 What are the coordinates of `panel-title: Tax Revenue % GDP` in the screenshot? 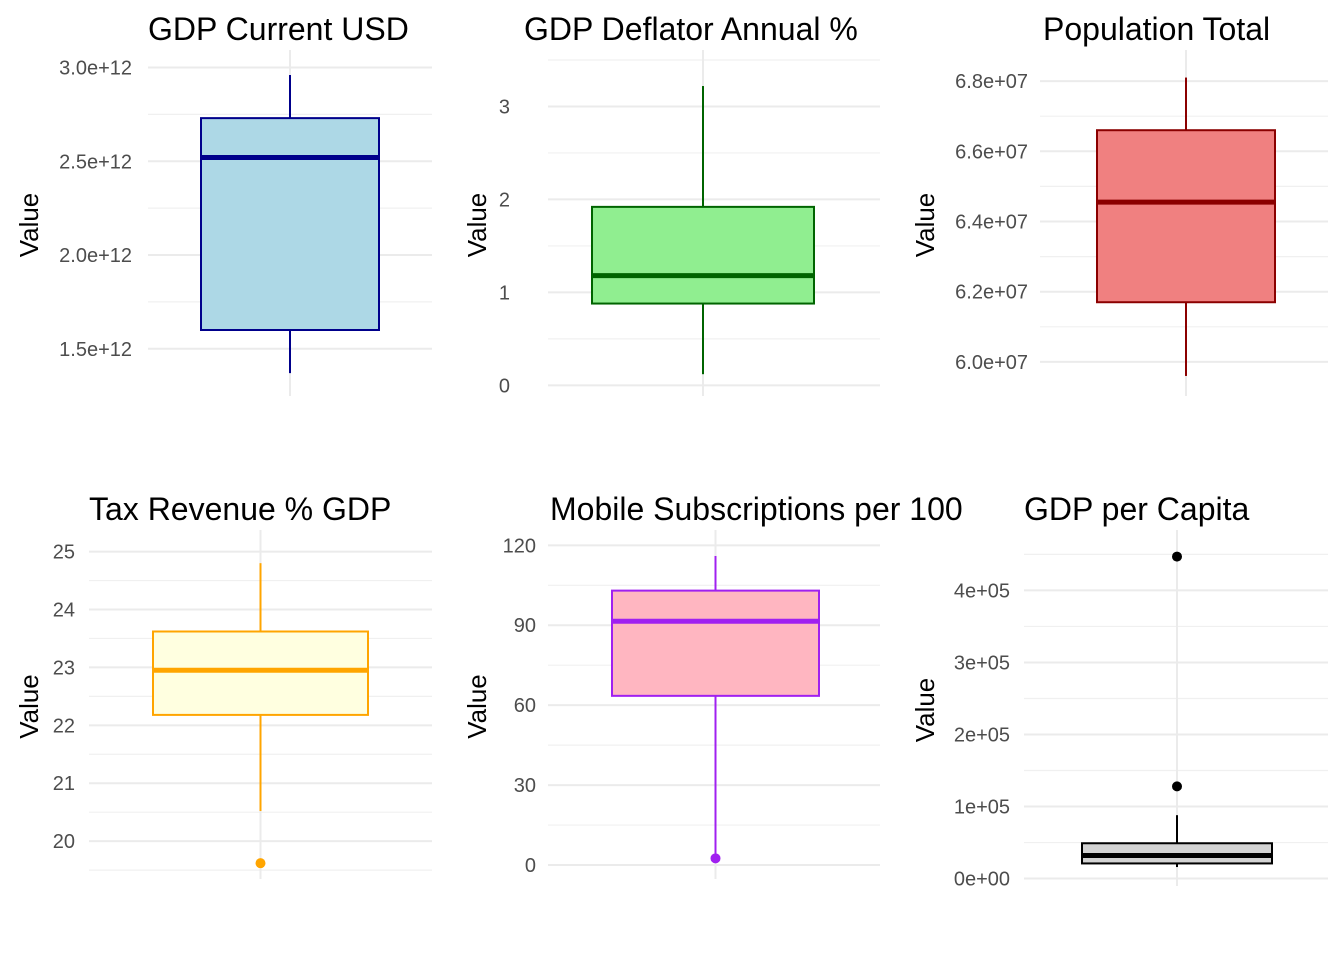 It's located at (240, 509).